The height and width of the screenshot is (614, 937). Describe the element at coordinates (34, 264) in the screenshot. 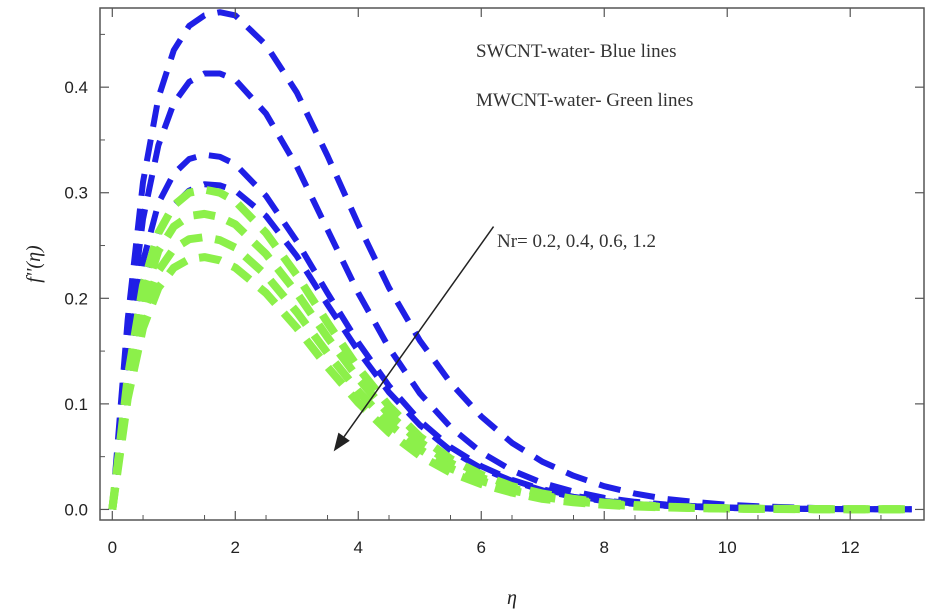

I see `y-axis-title: f''(η)` at that location.